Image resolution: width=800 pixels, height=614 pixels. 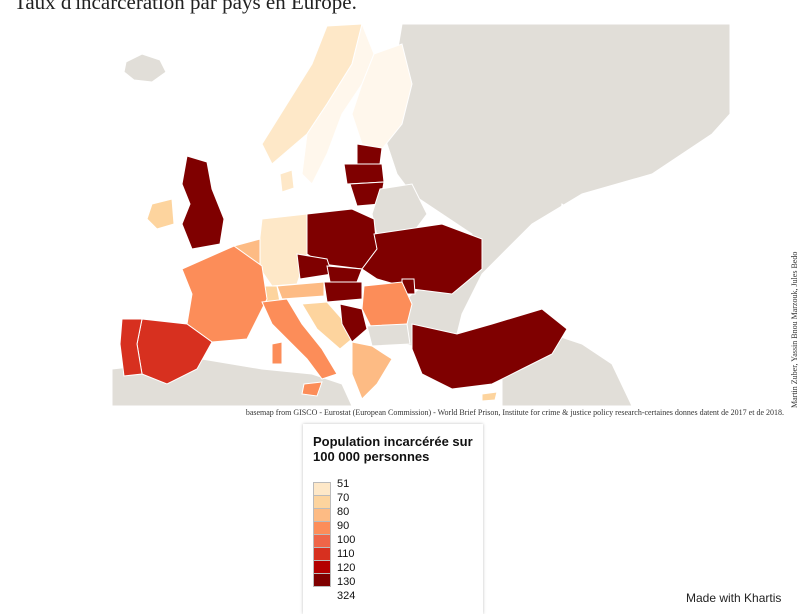 I want to click on legend-break-label: 100, so click(x=346, y=540).